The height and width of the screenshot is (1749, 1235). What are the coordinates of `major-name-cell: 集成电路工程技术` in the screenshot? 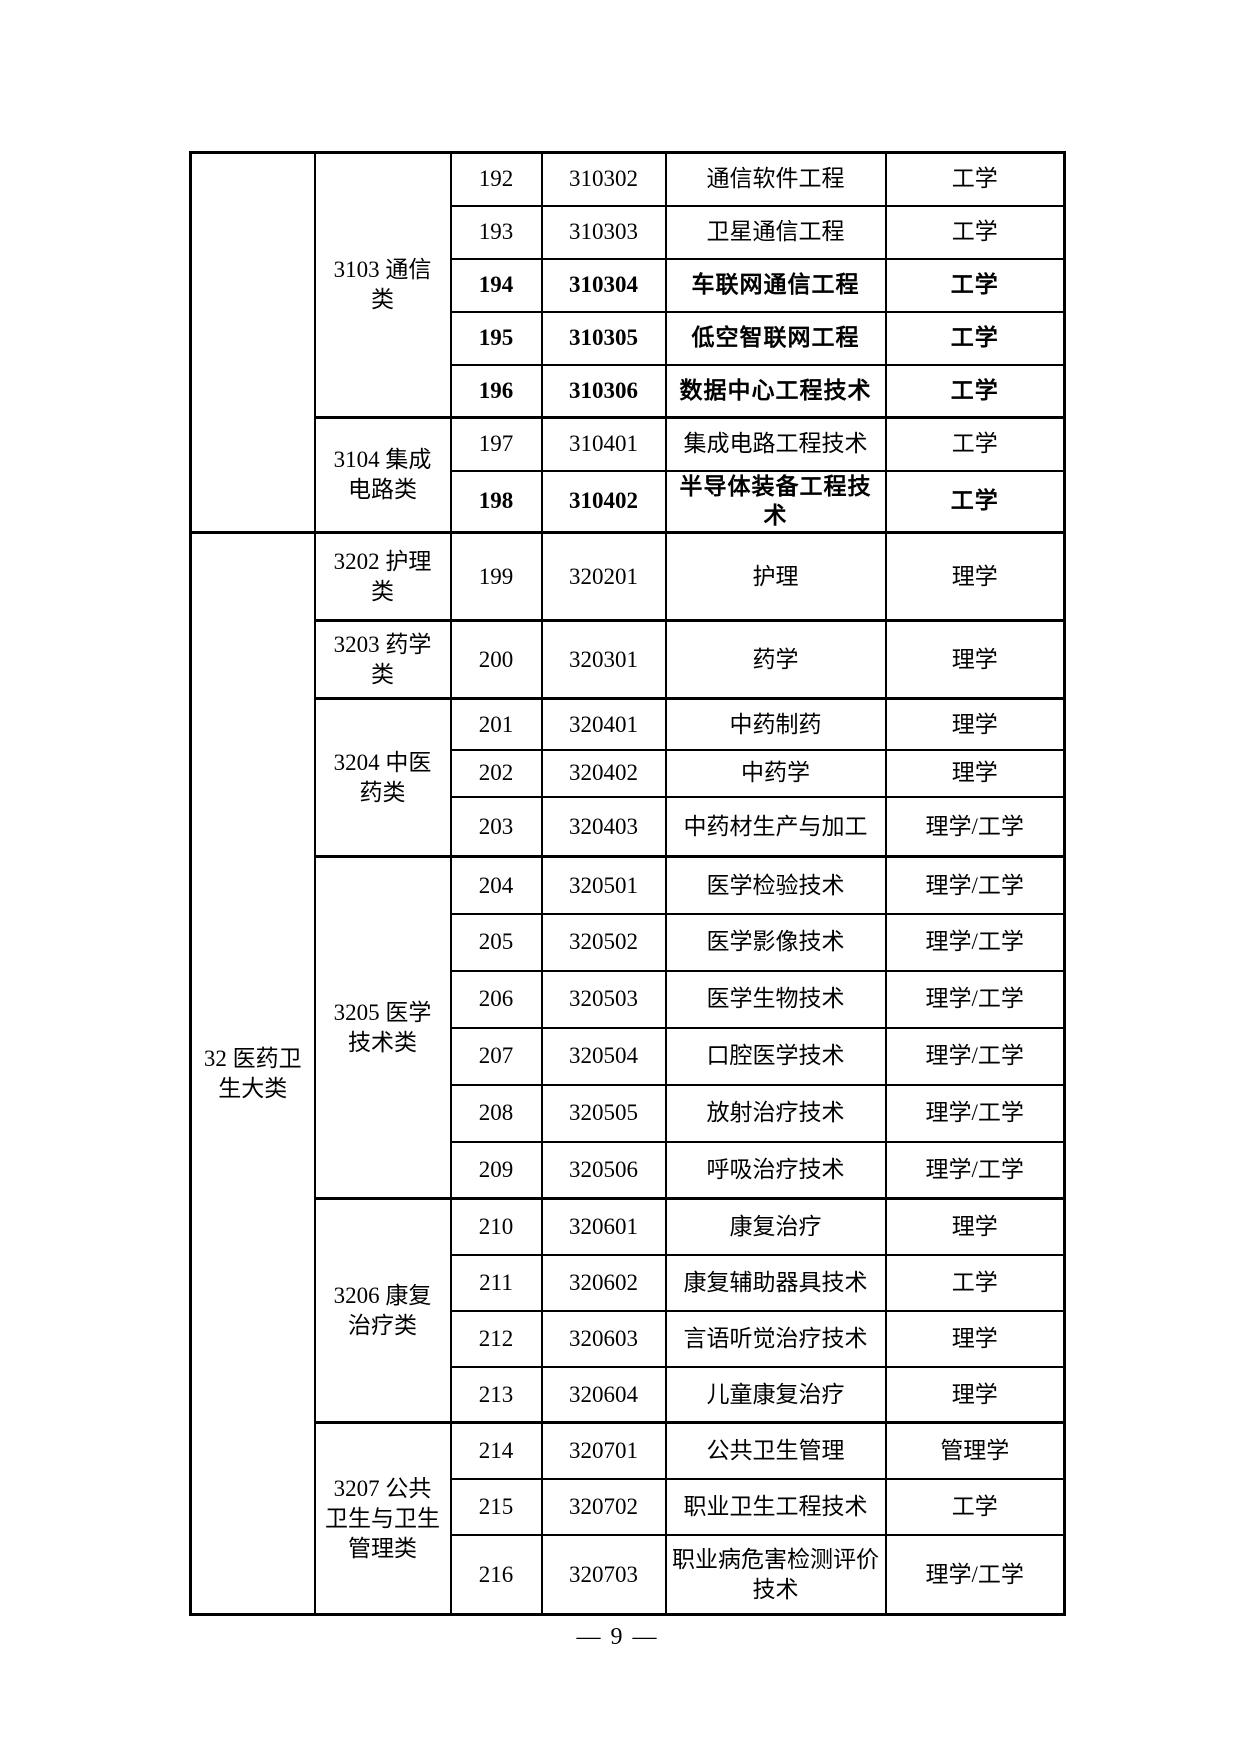 It's located at (775, 444).